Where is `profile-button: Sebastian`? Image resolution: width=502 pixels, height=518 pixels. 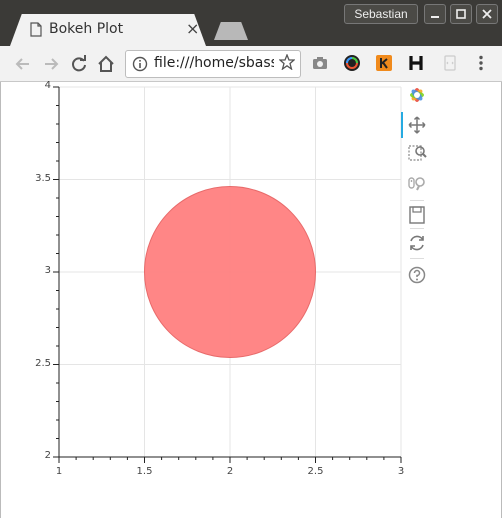
profile-button: Sebastian is located at coordinates (381, 14).